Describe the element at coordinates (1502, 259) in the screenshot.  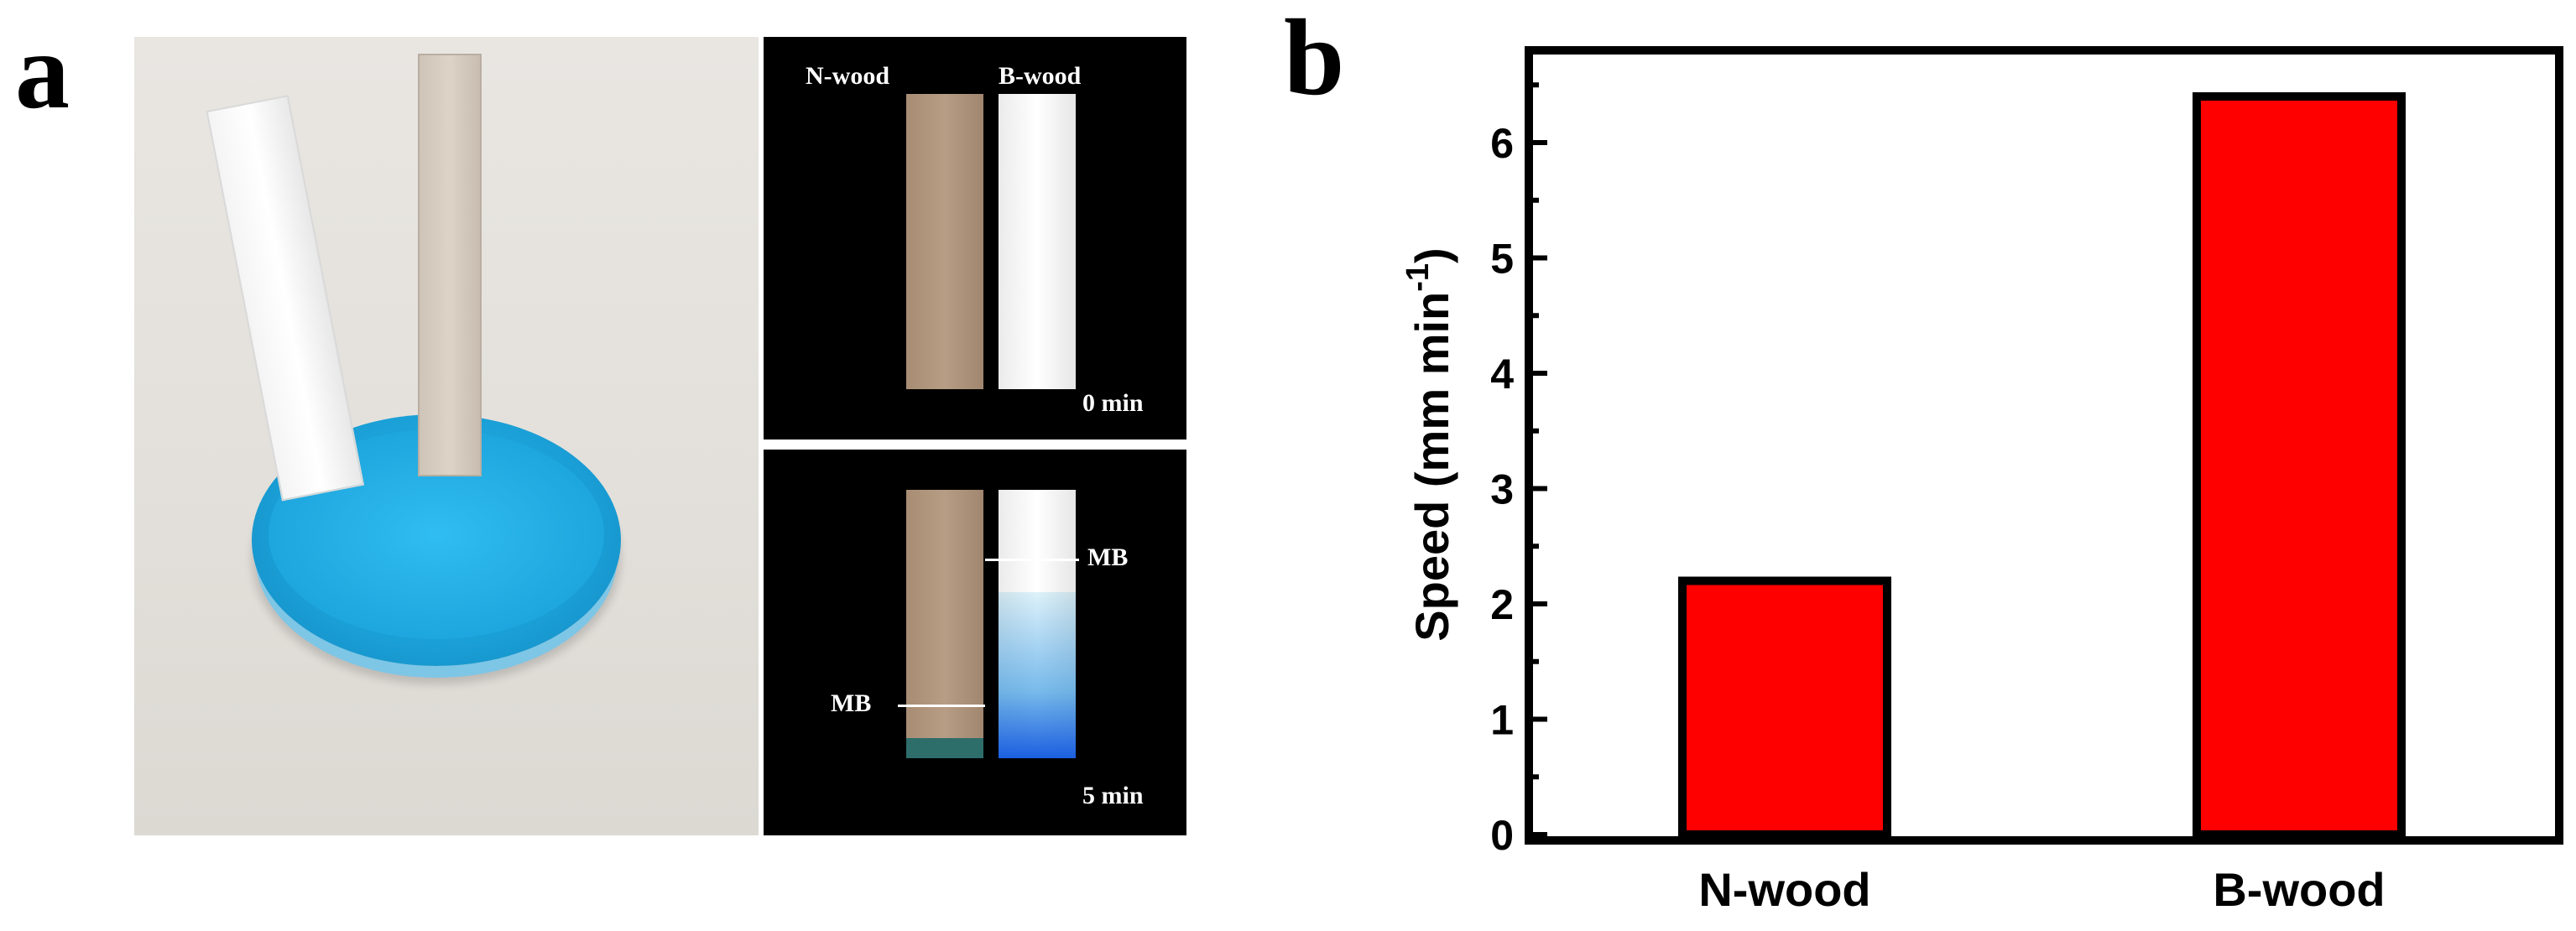
I see `y-tick-label: 5` at that location.